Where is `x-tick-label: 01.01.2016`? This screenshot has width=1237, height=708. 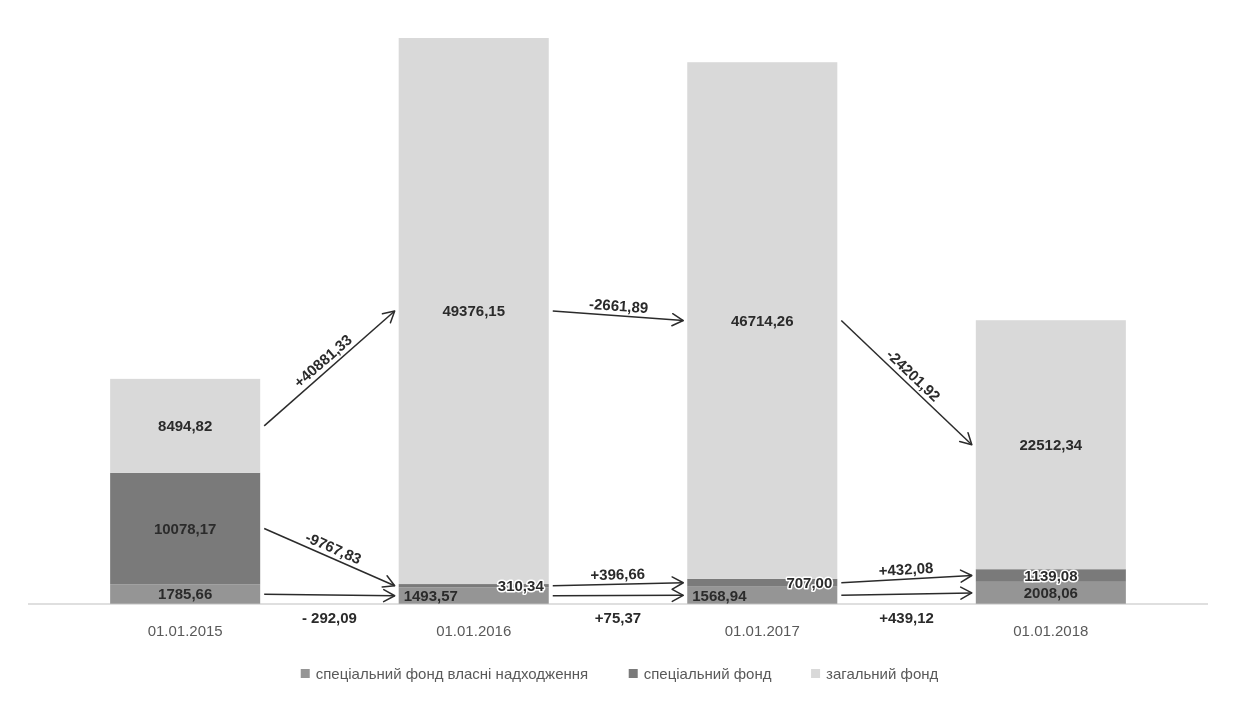
x-tick-label: 01.01.2016 is located at coordinates (474, 630).